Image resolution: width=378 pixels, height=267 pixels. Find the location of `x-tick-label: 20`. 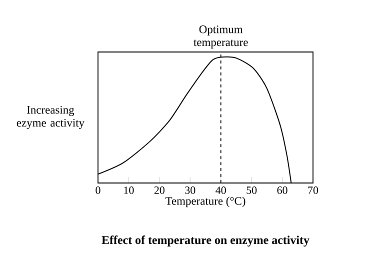

x-tick-label: 20 is located at coordinates (159, 190).